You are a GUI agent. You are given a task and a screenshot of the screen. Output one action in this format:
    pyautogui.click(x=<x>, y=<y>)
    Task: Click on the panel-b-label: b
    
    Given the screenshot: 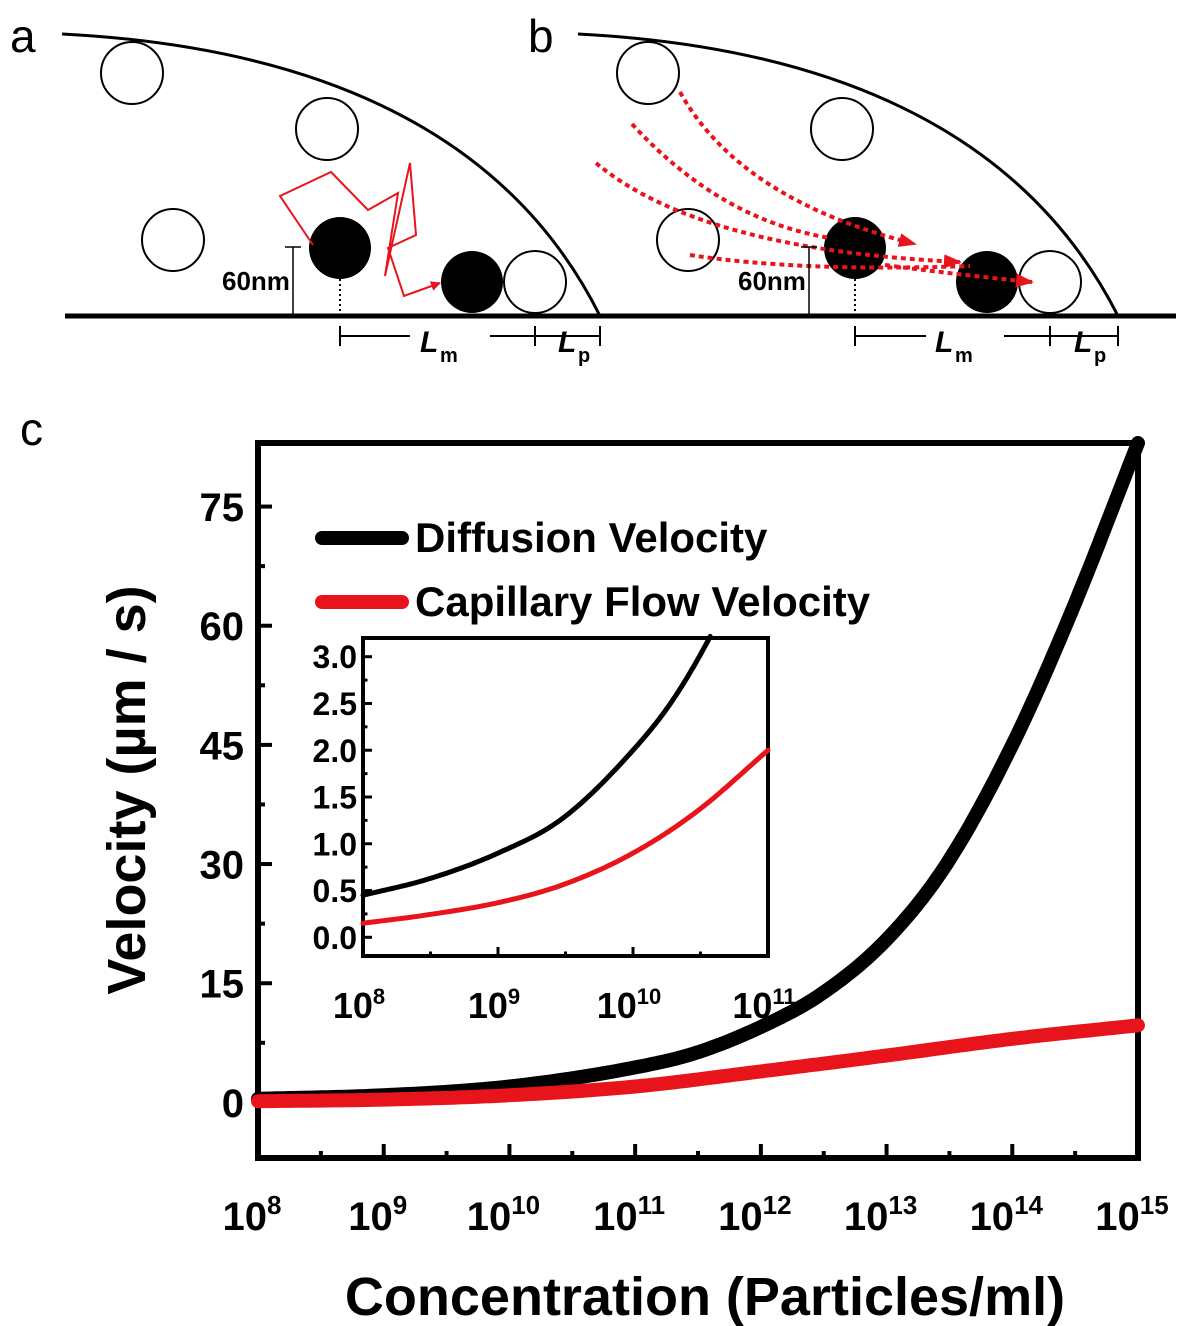 What is the action you would take?
    pyautogui.click(x=541, y=36)
    